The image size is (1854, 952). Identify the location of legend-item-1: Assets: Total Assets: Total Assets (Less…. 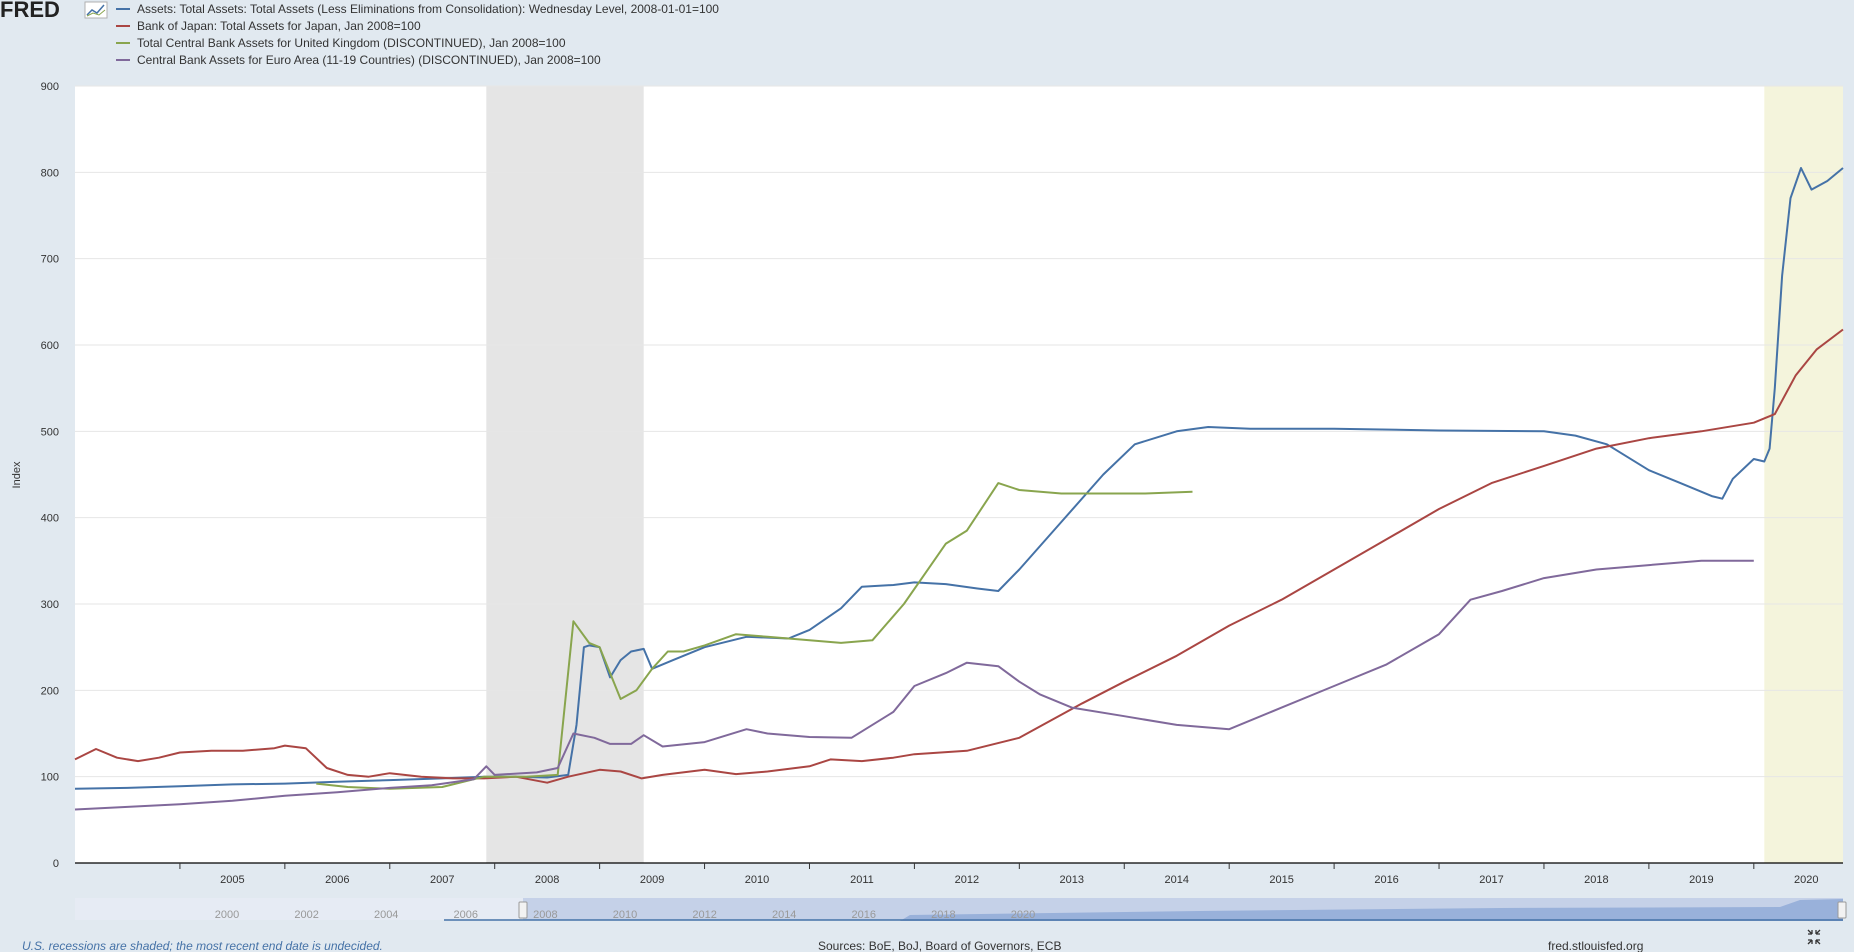
(428, 9).